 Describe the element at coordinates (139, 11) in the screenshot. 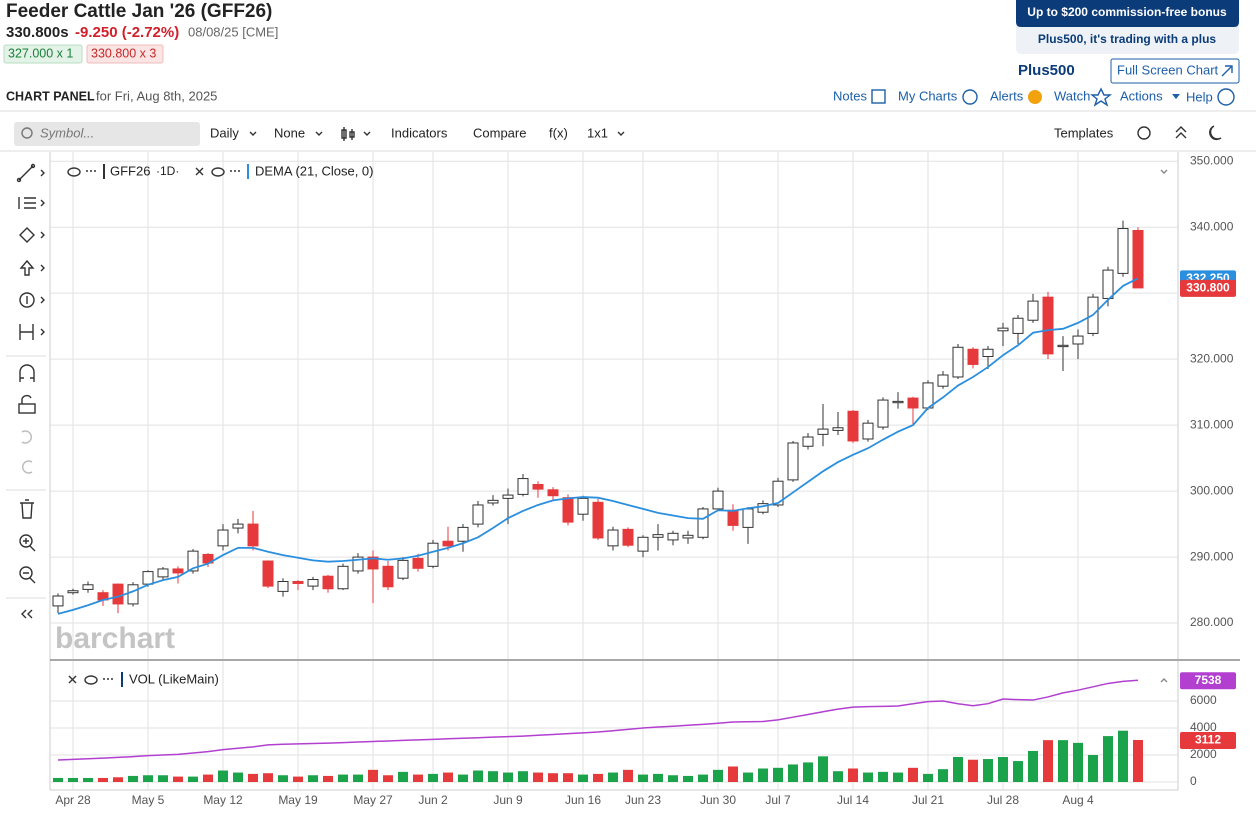

I see `title: Feeder Cattle Jan '26 (GFF26)` at that location.